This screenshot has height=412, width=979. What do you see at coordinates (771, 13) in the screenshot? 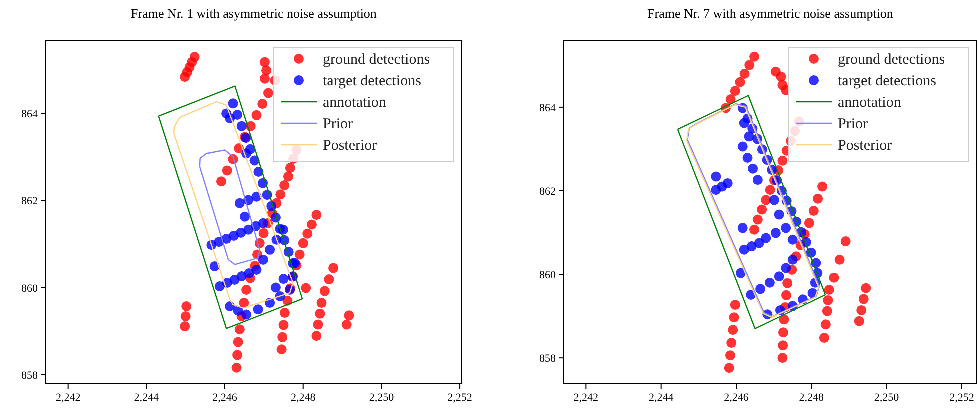
I see `chart-title: Frame Nr. 7 with asymmetric noise assumption` at bounding box center [771, 13].